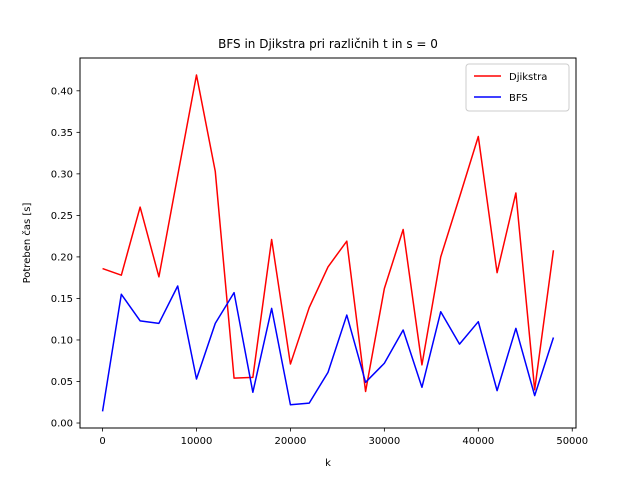 Image resolution: width=640 pixels, height=480 pixels. What do you see at coordinates (328, 44) in the screenshot?
I see `chart-title: BFS in Djikstra pri različnih t in s = 0` at bounding box center [328, 44].